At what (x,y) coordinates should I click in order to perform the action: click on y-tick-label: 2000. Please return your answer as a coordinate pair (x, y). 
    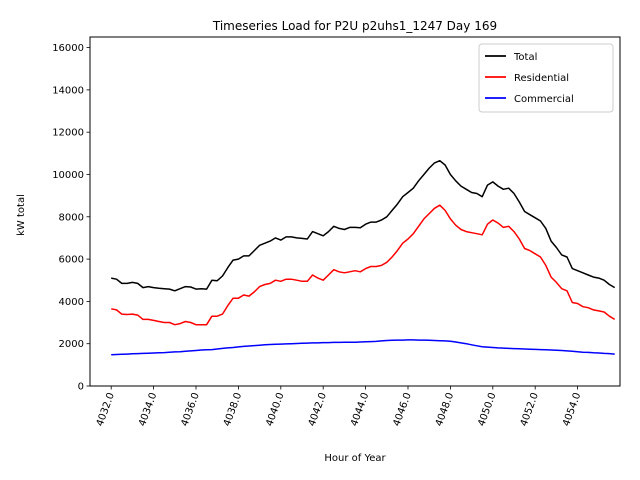
    Looking at the image, I should click on (71, 344).